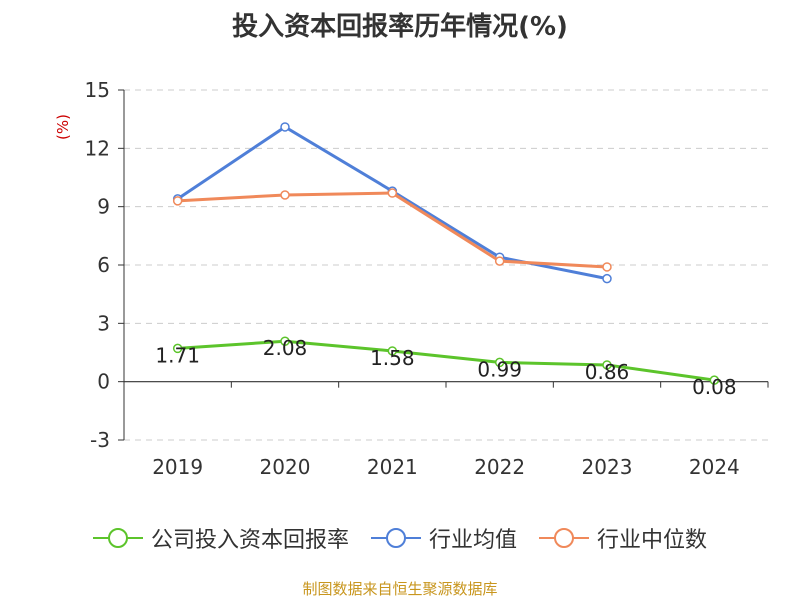 The width and height of the screenshot is (800, 600). What do you see at coordinates (285, 348) in the screenshot?
I see `data-label: 2.08` at bounding box center [285, 348].